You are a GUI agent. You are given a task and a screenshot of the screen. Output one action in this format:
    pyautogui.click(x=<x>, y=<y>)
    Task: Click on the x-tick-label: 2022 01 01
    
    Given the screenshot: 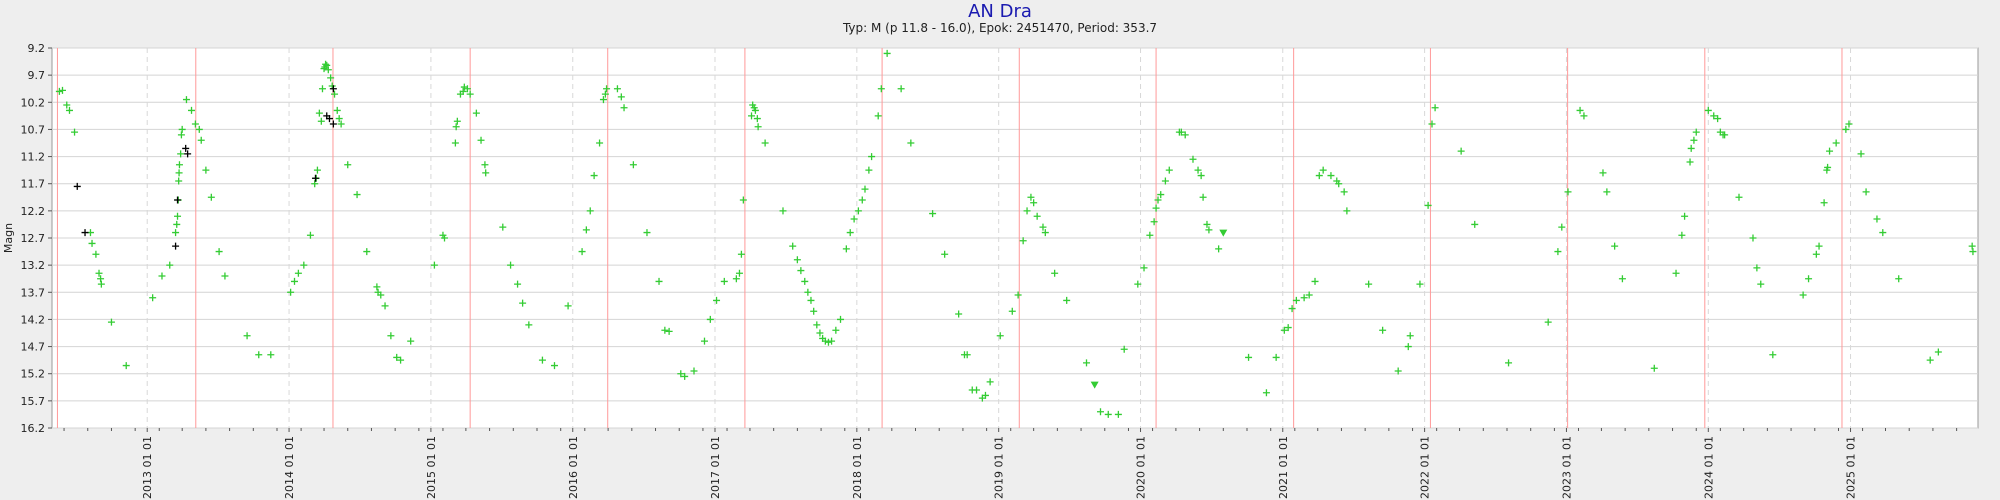 What is the action you would take?
    pyautogui.click(x=1425, y=467)
    